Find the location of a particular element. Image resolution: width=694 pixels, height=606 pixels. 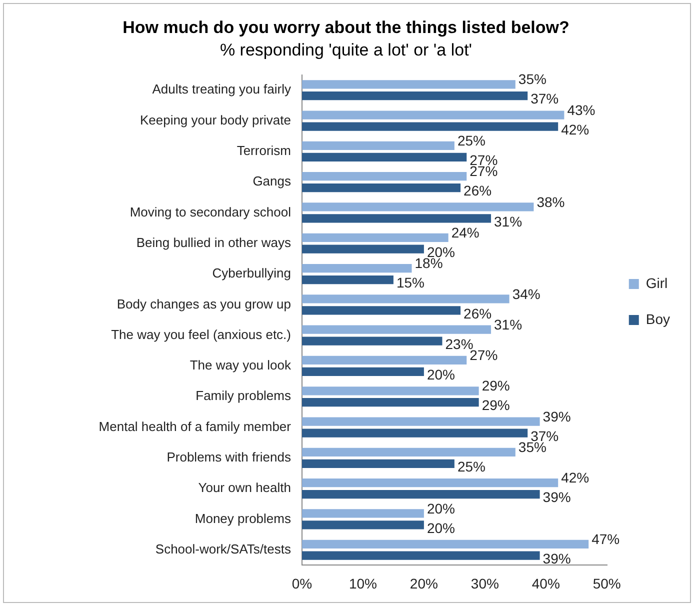

y-tick-label: Problems with friends is located at coordinates (229, 457).